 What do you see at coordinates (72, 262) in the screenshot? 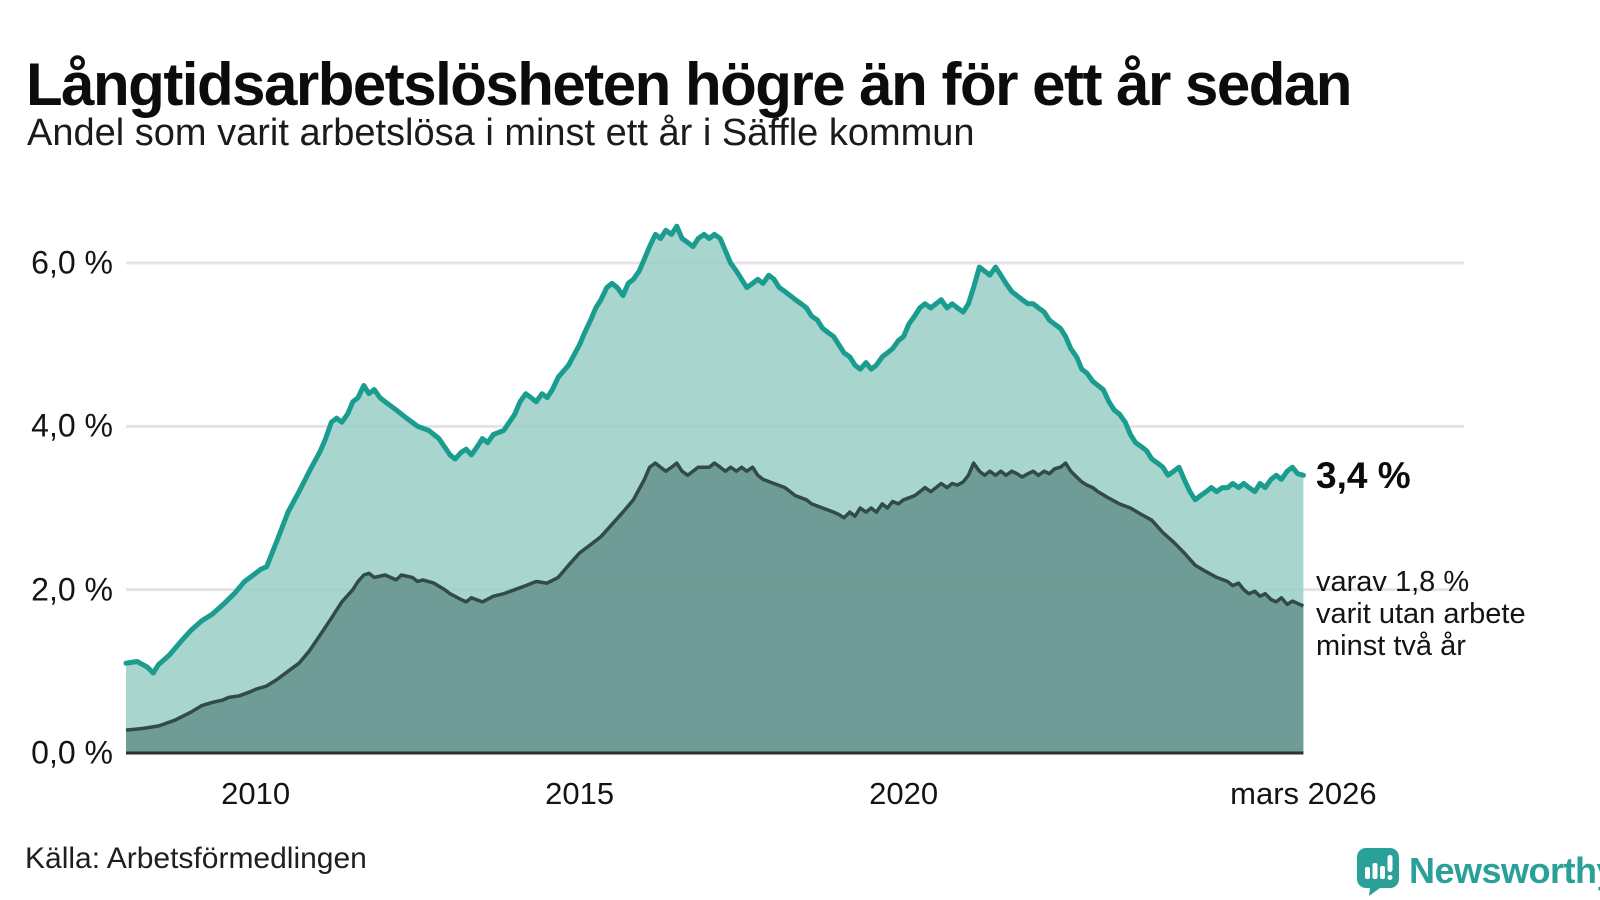
I see `y-tick-label: 6,0 %` at bounding box center [72, 262].